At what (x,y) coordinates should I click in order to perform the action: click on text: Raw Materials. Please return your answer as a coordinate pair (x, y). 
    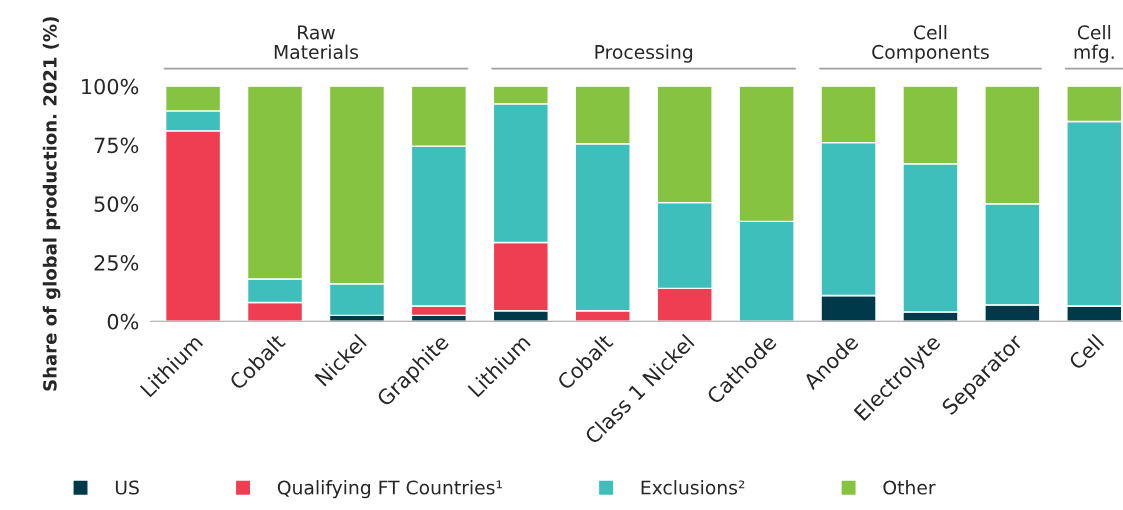
    Looking at the image, I should click on (316, 42).